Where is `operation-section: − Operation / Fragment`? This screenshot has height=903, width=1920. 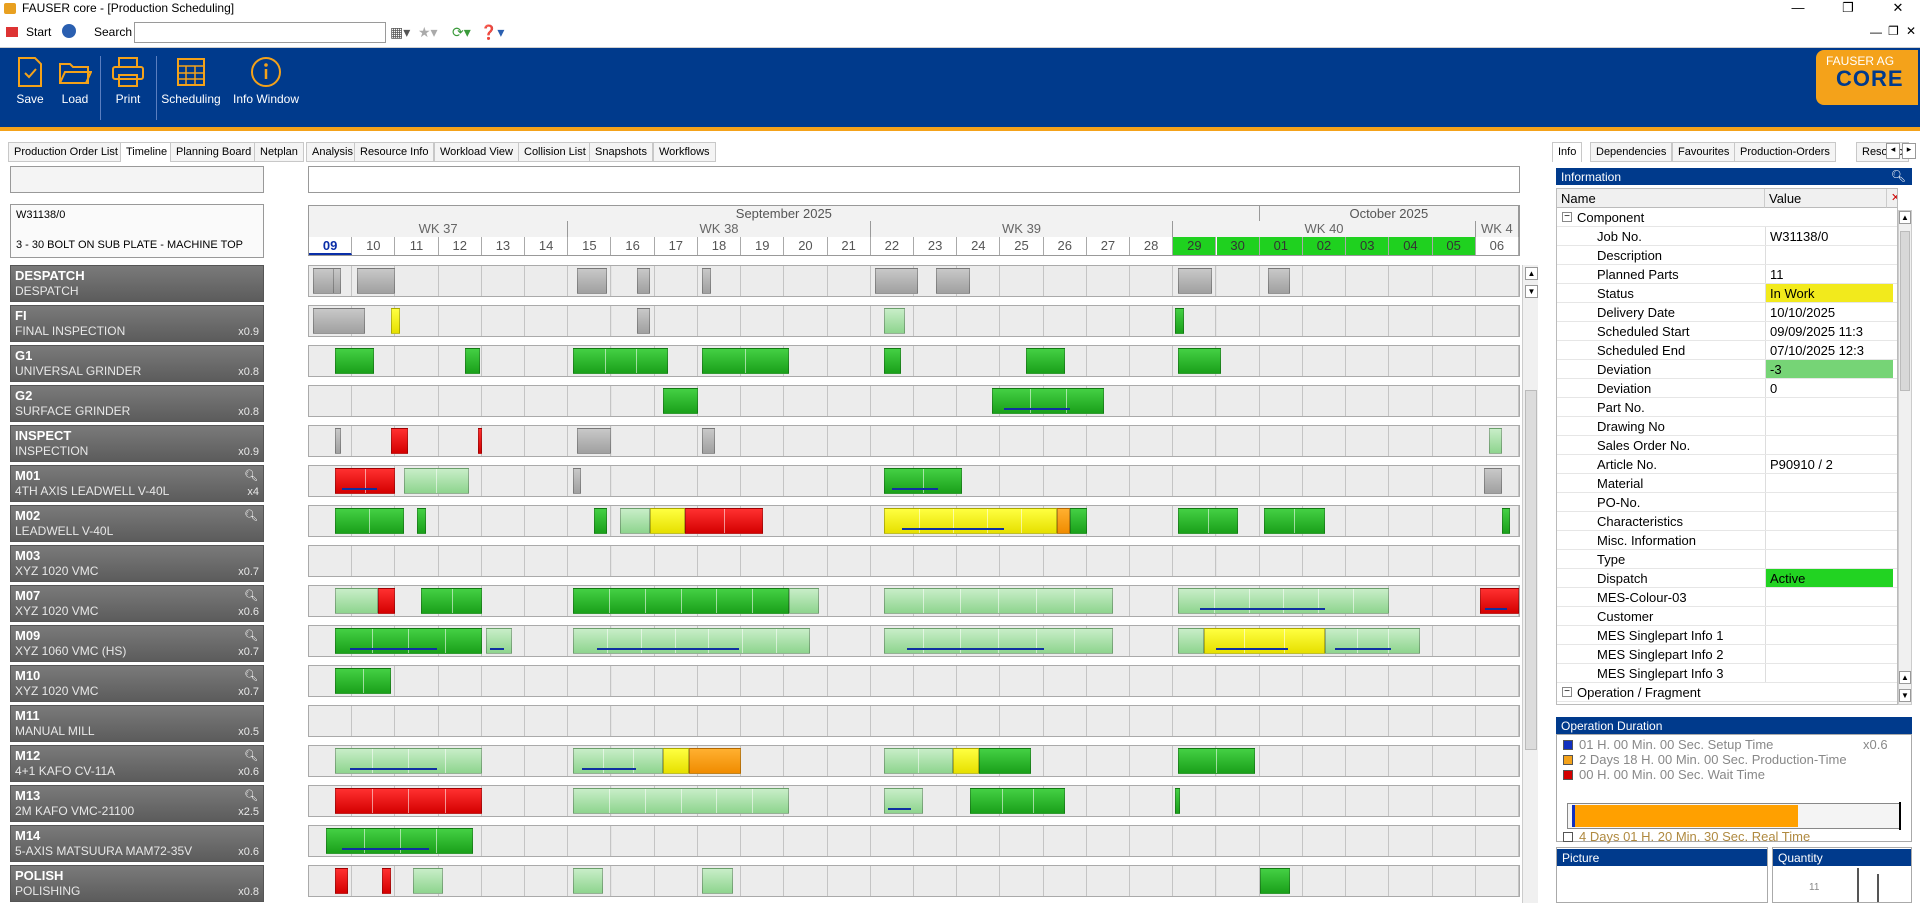 operation-section: − Operation / Fragment is located at coordinates (1727, 692).